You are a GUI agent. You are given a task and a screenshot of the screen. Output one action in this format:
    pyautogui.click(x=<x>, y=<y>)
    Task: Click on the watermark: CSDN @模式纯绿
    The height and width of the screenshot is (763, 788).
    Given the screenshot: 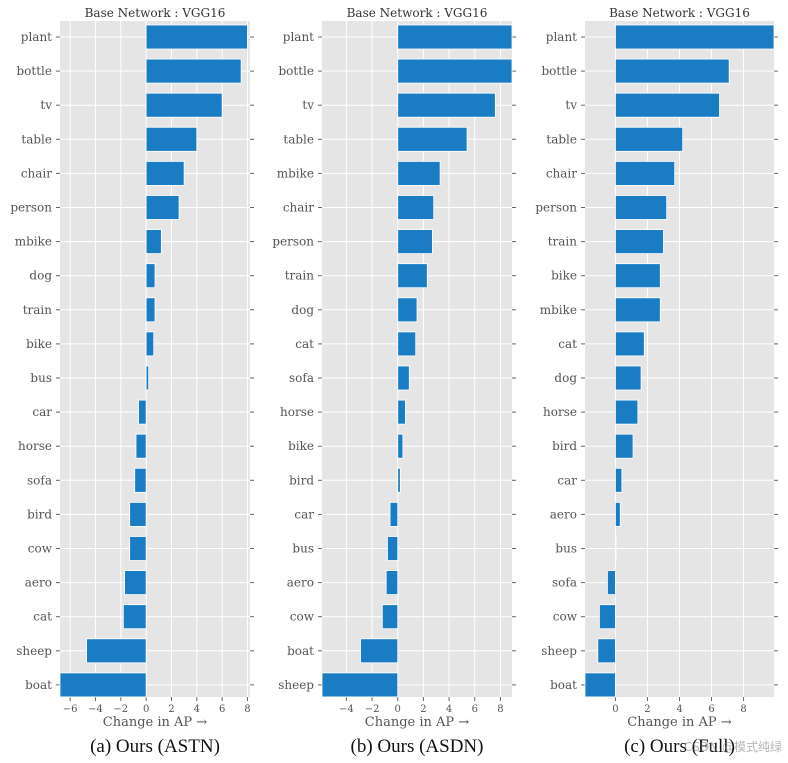 What is the action you would take?
    pyautogui.click(x=732, y=747)
    